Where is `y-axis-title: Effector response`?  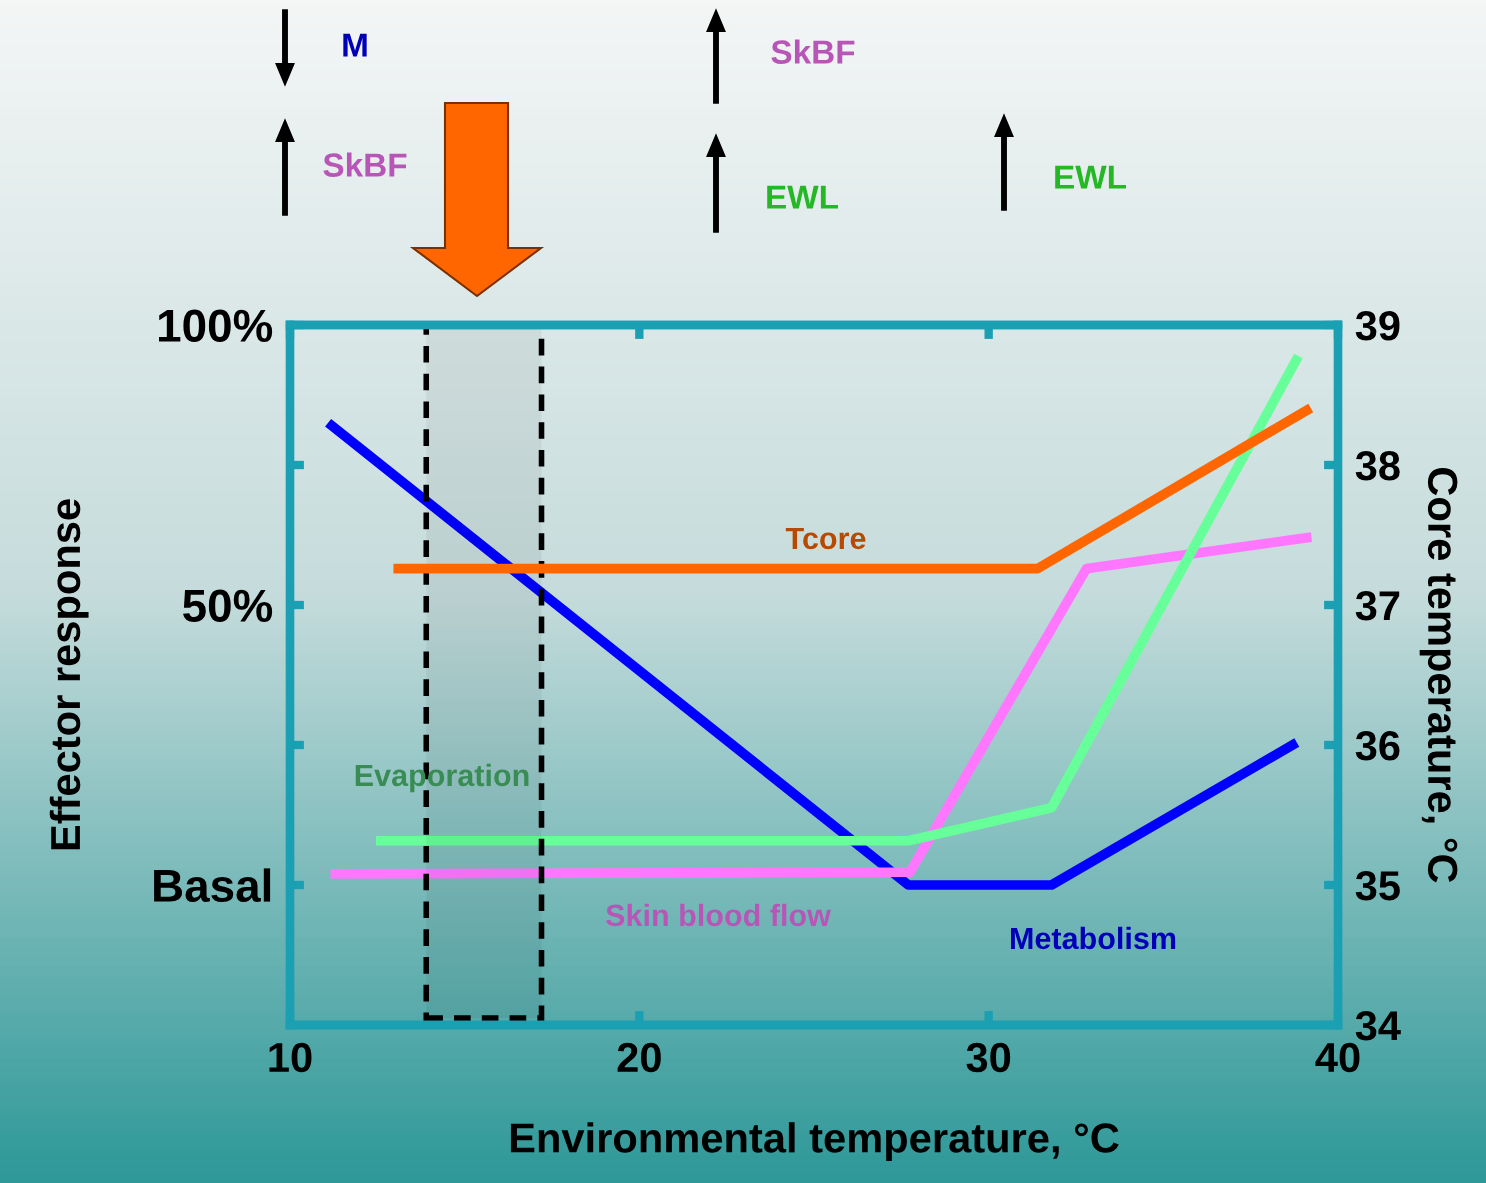
y-axis-title: Effector response is located at coordinates (69, 674).